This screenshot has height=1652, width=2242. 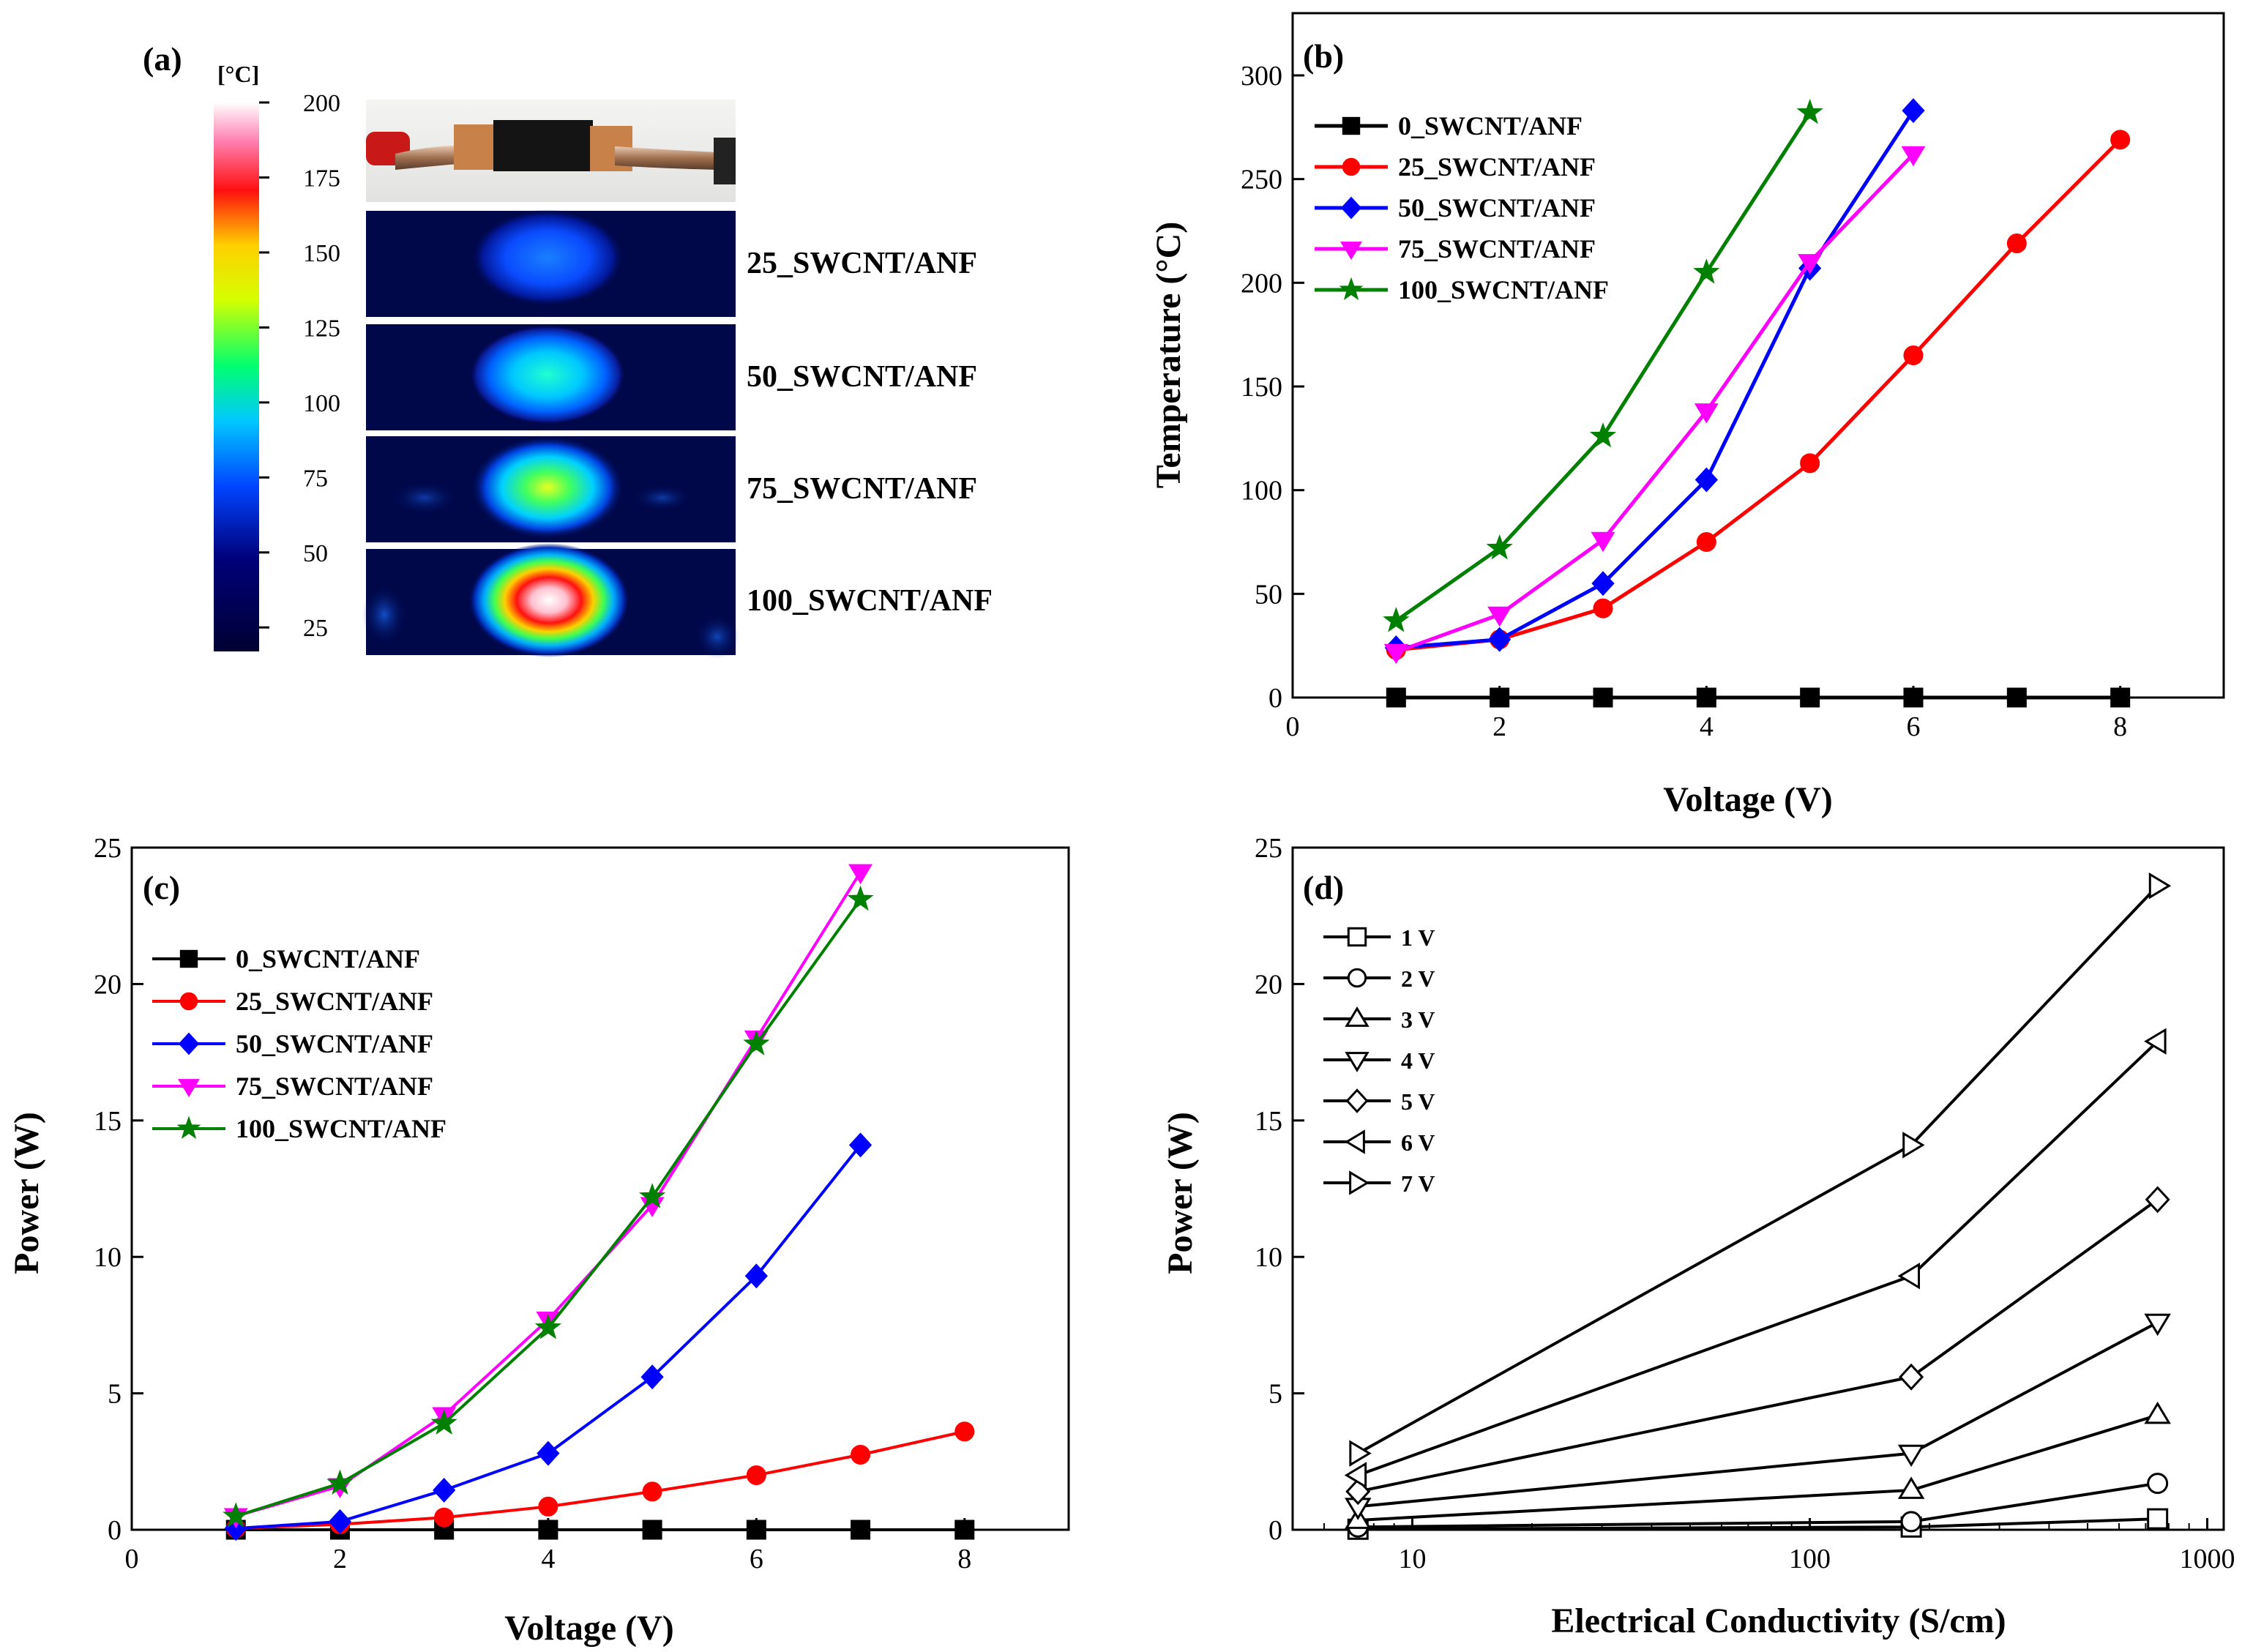 I want to click on legend-label: 6 V, so click(x=1418, y=1142).